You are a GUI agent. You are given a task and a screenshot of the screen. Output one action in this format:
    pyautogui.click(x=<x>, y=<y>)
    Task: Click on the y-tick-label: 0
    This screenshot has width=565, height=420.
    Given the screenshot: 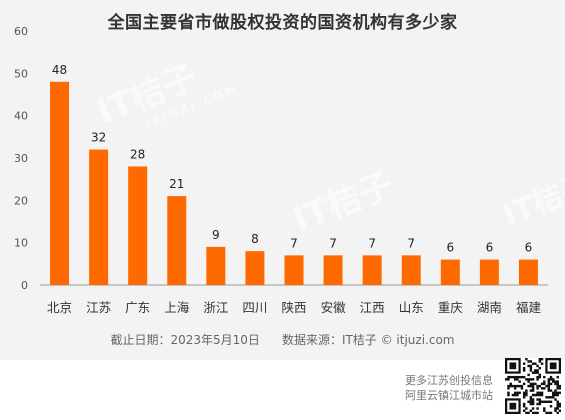 What is the action you would take?
    pyautogui.click(x=24, y=285)
    